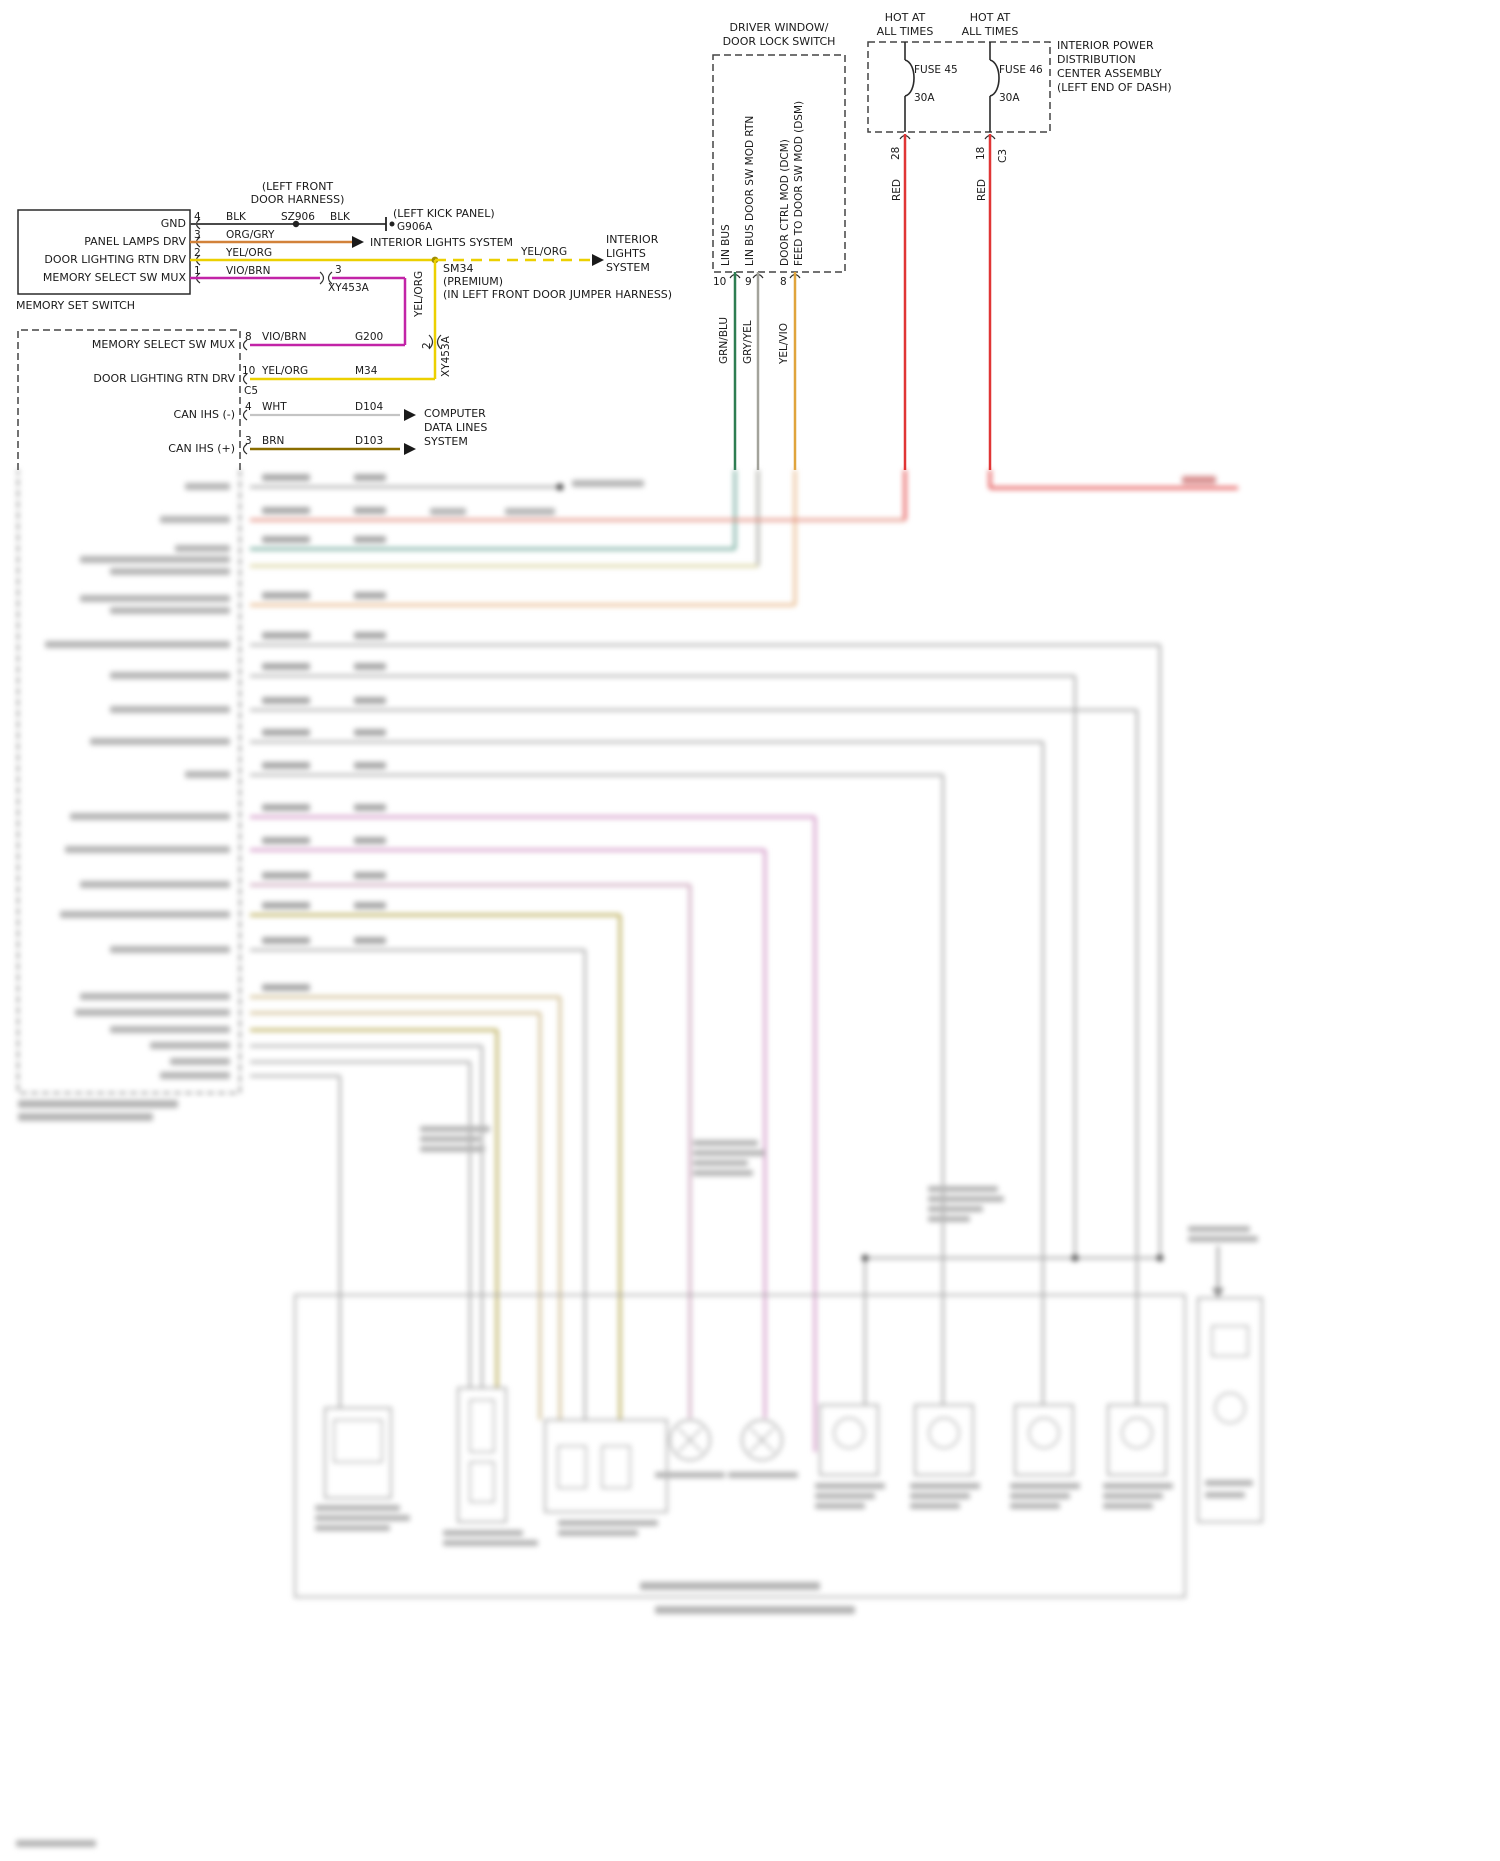  What do you see at coordinates (415, 227) in the screenshot?
I see `ground-g906a: G906A` at bounding box center [415, 227].